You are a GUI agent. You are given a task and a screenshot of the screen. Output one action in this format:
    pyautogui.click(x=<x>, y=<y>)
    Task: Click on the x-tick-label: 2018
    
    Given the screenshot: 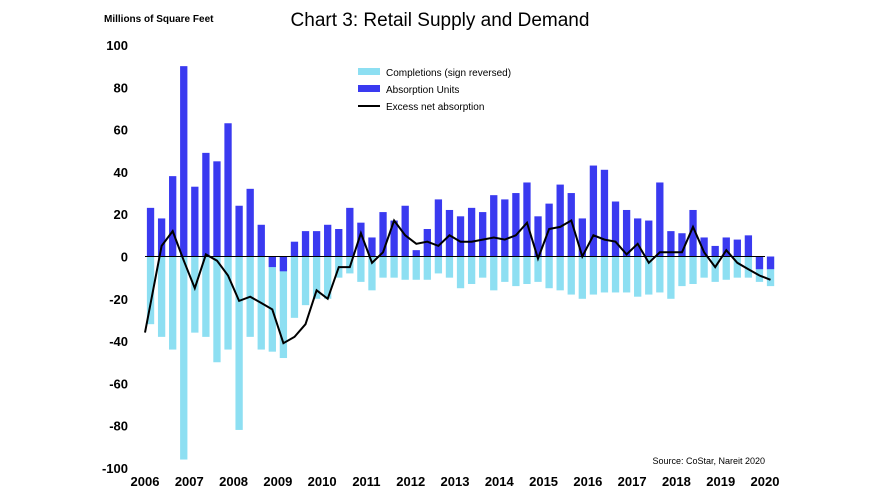 What is the action you would take?
    pyautogui.click(x=676, y=481)
    